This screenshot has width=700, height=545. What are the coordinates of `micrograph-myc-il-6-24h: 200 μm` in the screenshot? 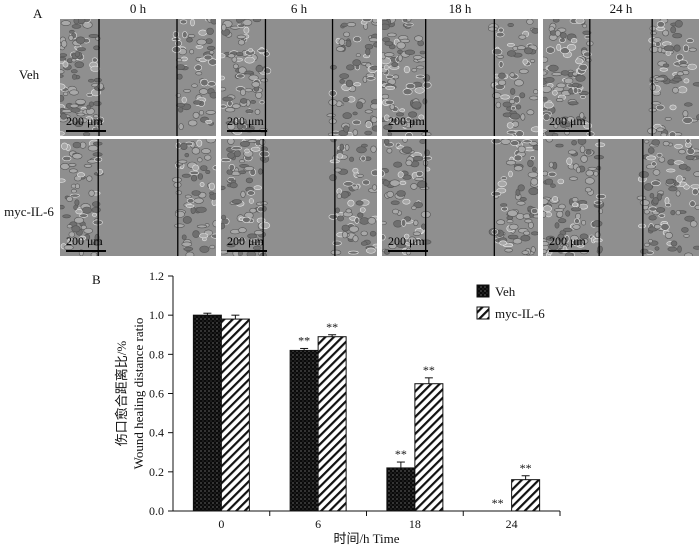 It's located at (621, 197).